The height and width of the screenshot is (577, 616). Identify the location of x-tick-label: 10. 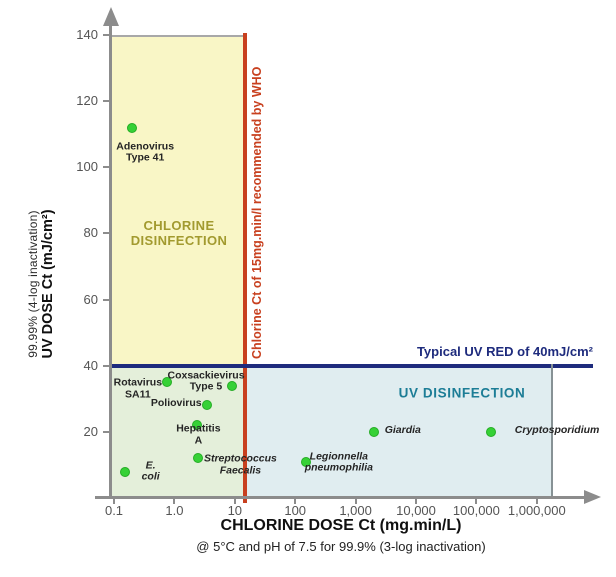
(235, 510).